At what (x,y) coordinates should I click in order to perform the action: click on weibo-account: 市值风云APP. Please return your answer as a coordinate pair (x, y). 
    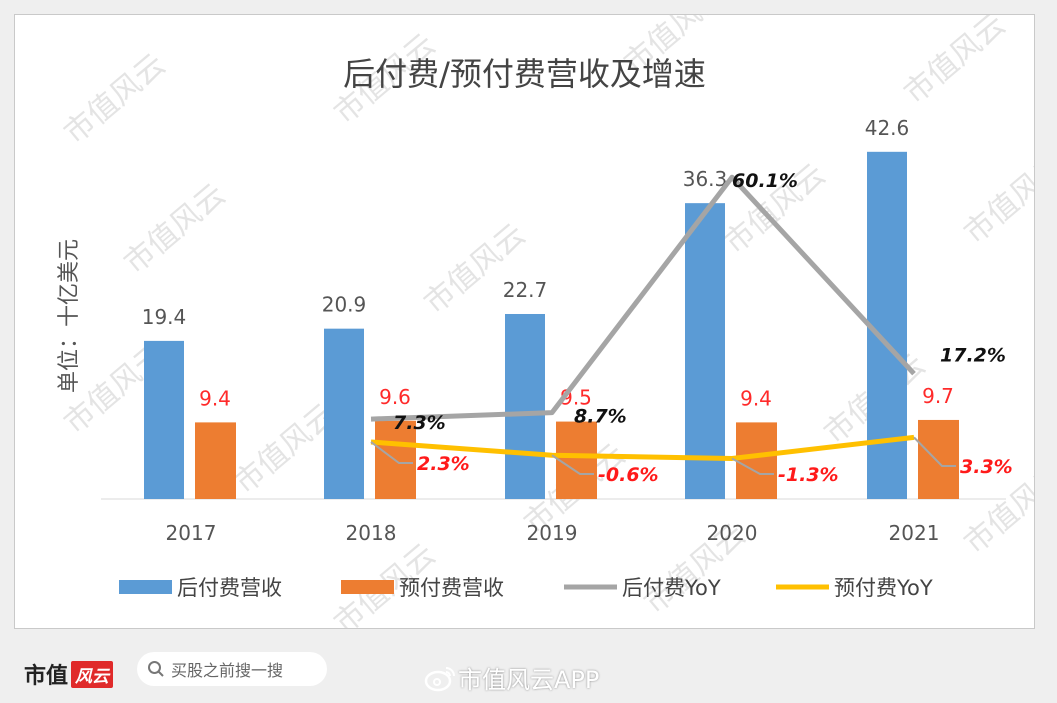
    Looking at the image, I should click on (511, 677).